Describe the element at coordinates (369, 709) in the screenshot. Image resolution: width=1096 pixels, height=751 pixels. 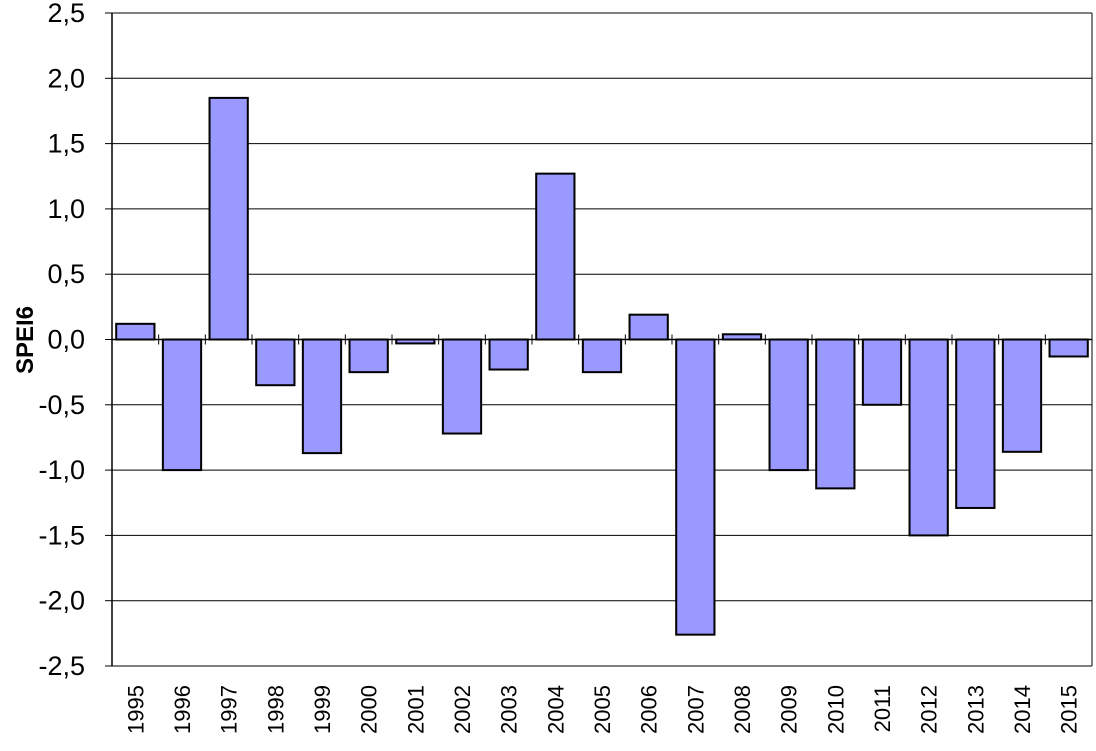
I see `x-tick-label: 2000` at that location.